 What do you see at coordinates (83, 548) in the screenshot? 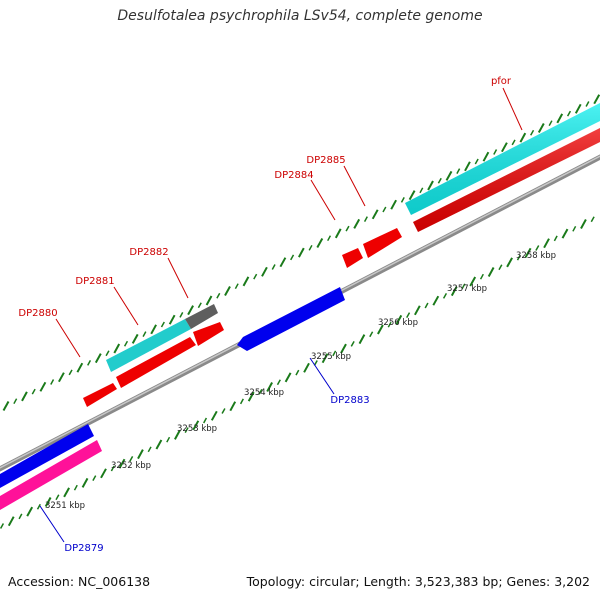
I see `gene-label-dp2879: DP2879` at bounding box center [83, 548].